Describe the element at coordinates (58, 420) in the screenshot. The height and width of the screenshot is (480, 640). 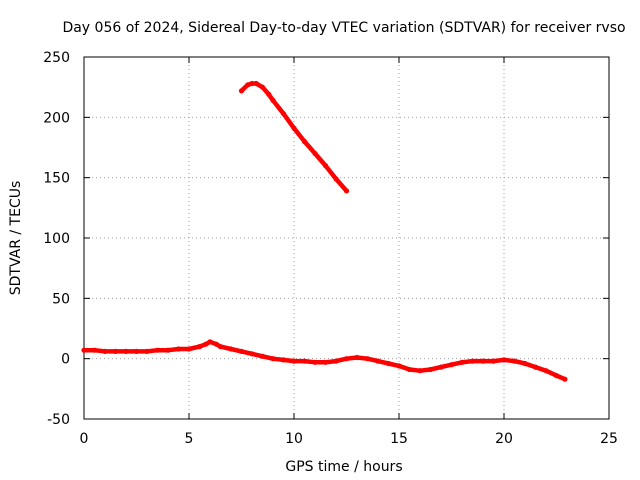
I see `y-tick-label: -50` at that location.